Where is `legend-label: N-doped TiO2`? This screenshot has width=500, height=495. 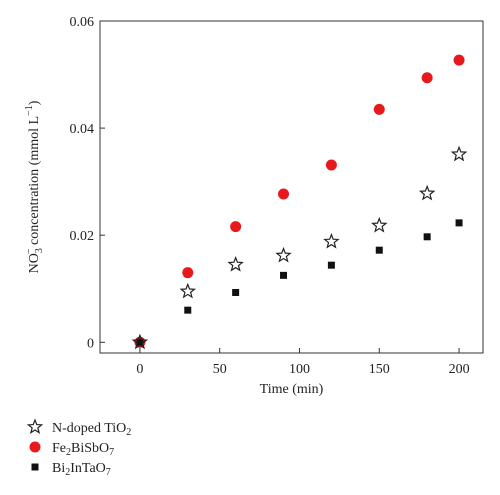 legend-label: N-doped TiO2 is located at coordinates (91, 429).